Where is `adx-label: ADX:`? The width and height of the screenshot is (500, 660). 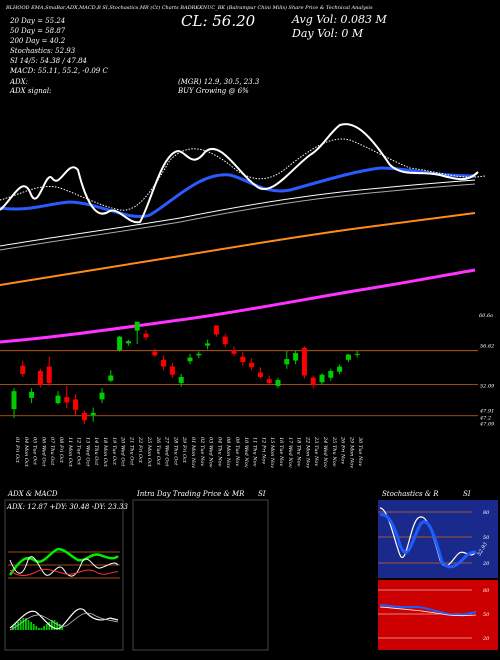 adx-label: ADX: is located at coordinates (18, 82).